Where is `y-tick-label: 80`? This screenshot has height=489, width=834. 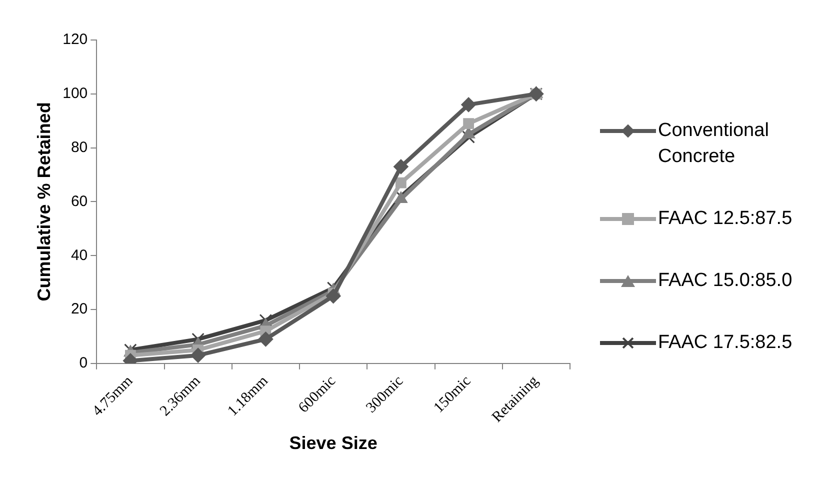 y-tick-label: 80 is located at coordinates (79, 147).